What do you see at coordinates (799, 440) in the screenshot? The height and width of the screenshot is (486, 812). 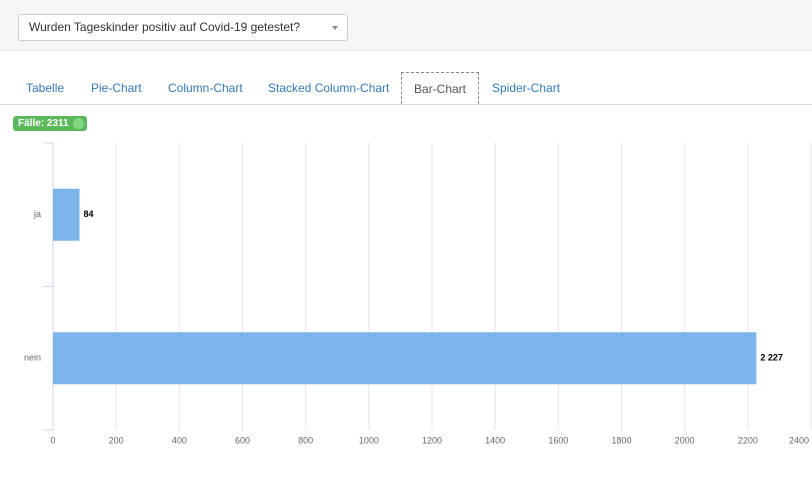 I see `x-tick-label: 2400` at bounding box center [799, 440].